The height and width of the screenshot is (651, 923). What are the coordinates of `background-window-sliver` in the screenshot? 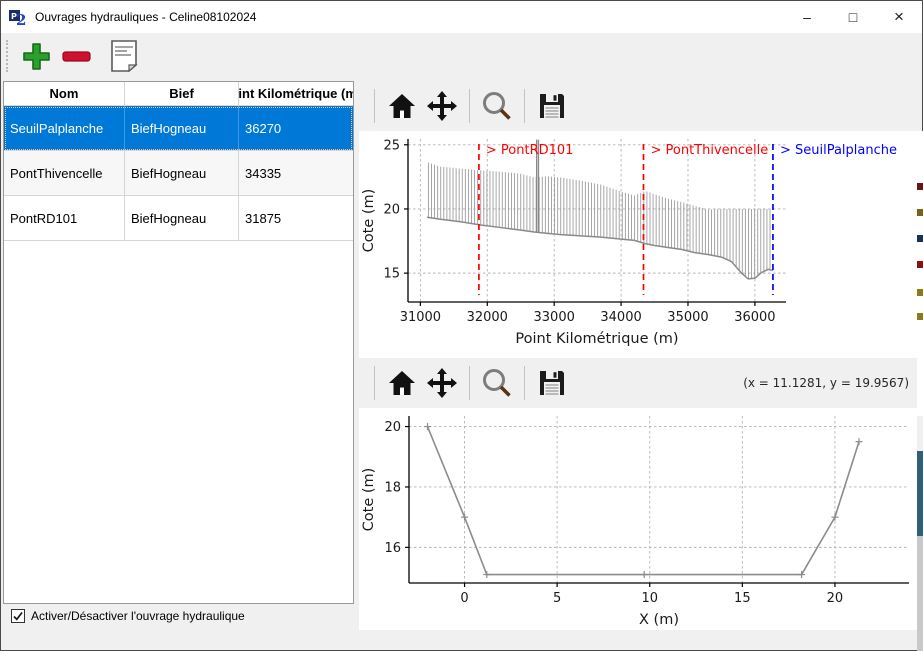 It's located at (920, 391).